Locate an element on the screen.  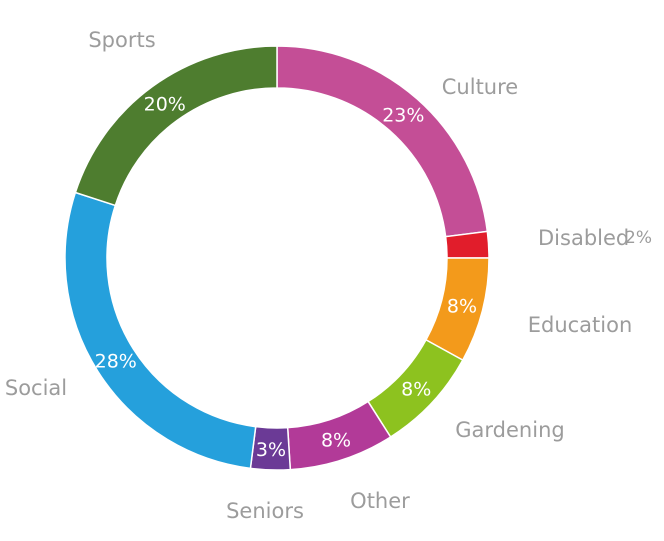
slice-disabled is located at coordinates (467, 244).